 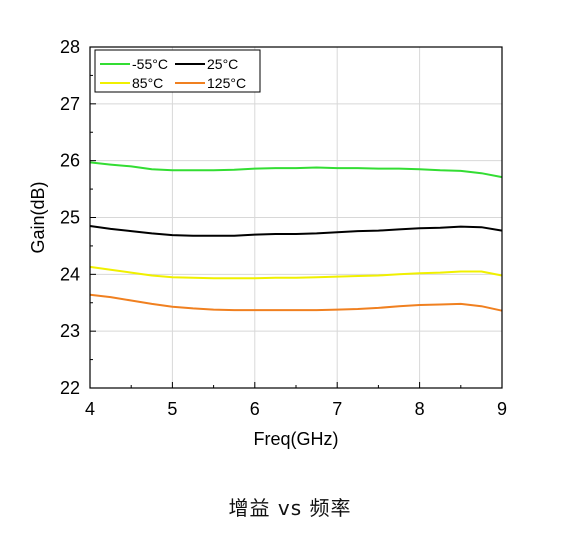 I want to click on legend-label: 25°C, so click(x=222, y=64).